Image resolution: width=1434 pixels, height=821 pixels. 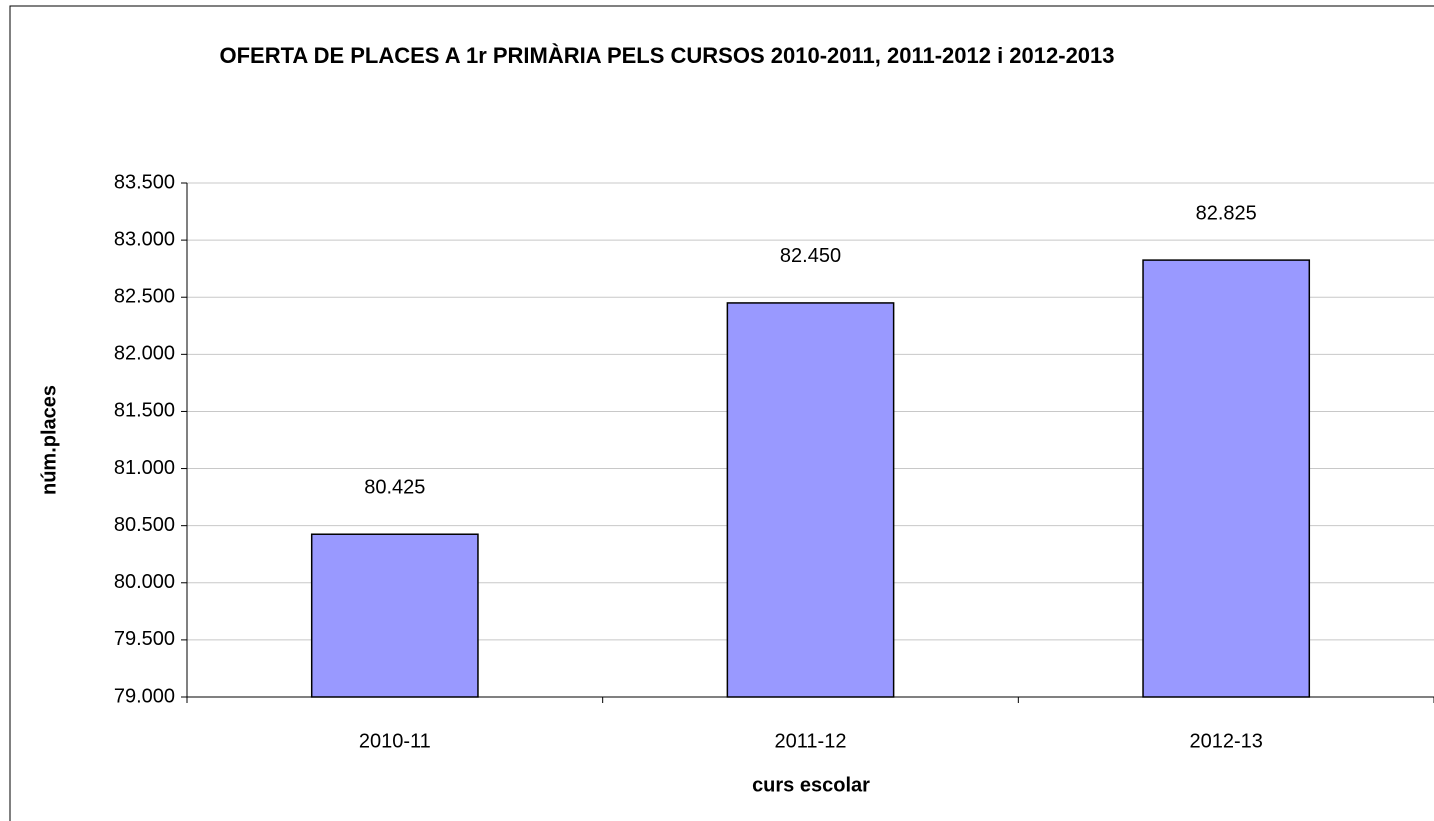 I want to click on data-label: 80.425, so click(x=394, y=488).